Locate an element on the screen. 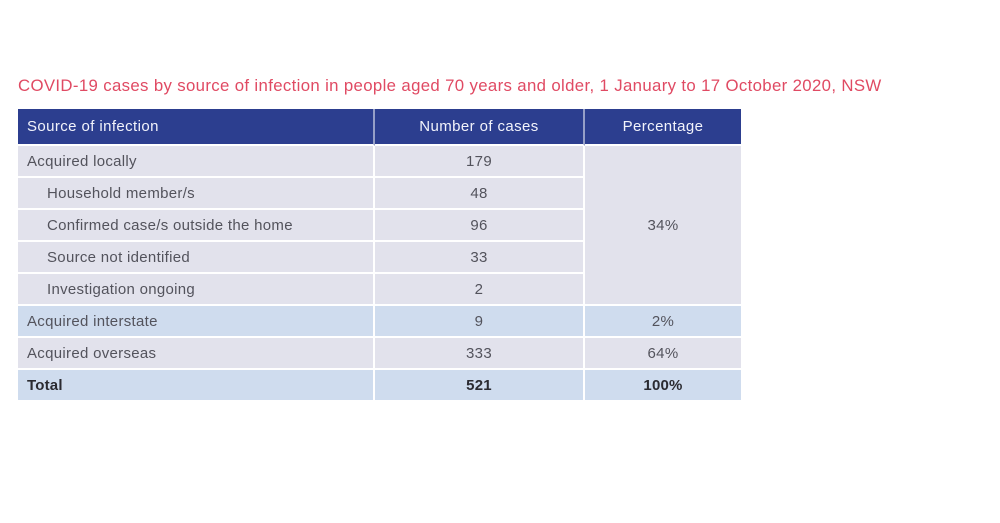 This screenshot has width=1000, height=523. table-row: Total 521 100% is located at coordinates (379, 386).